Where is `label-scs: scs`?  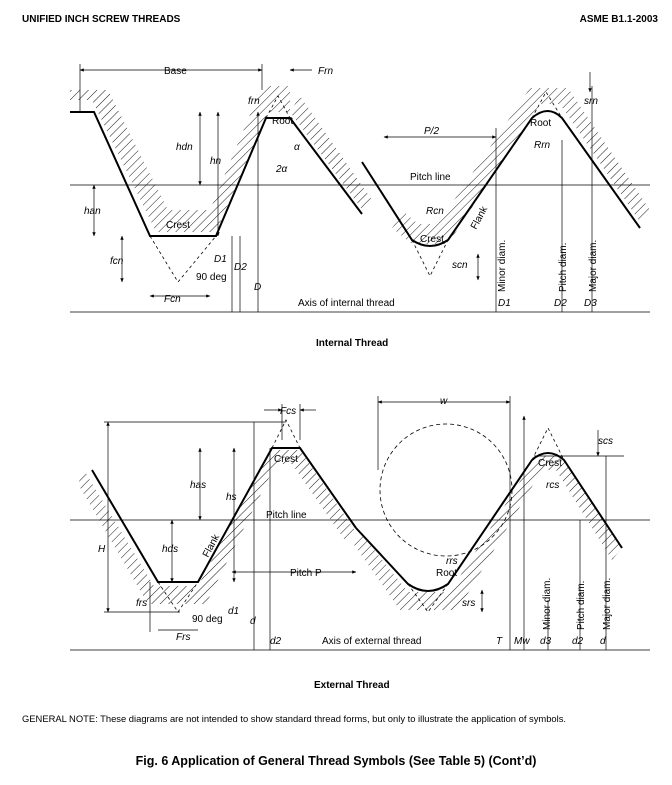
label-scs: scs is located at coordinates (605, 441).